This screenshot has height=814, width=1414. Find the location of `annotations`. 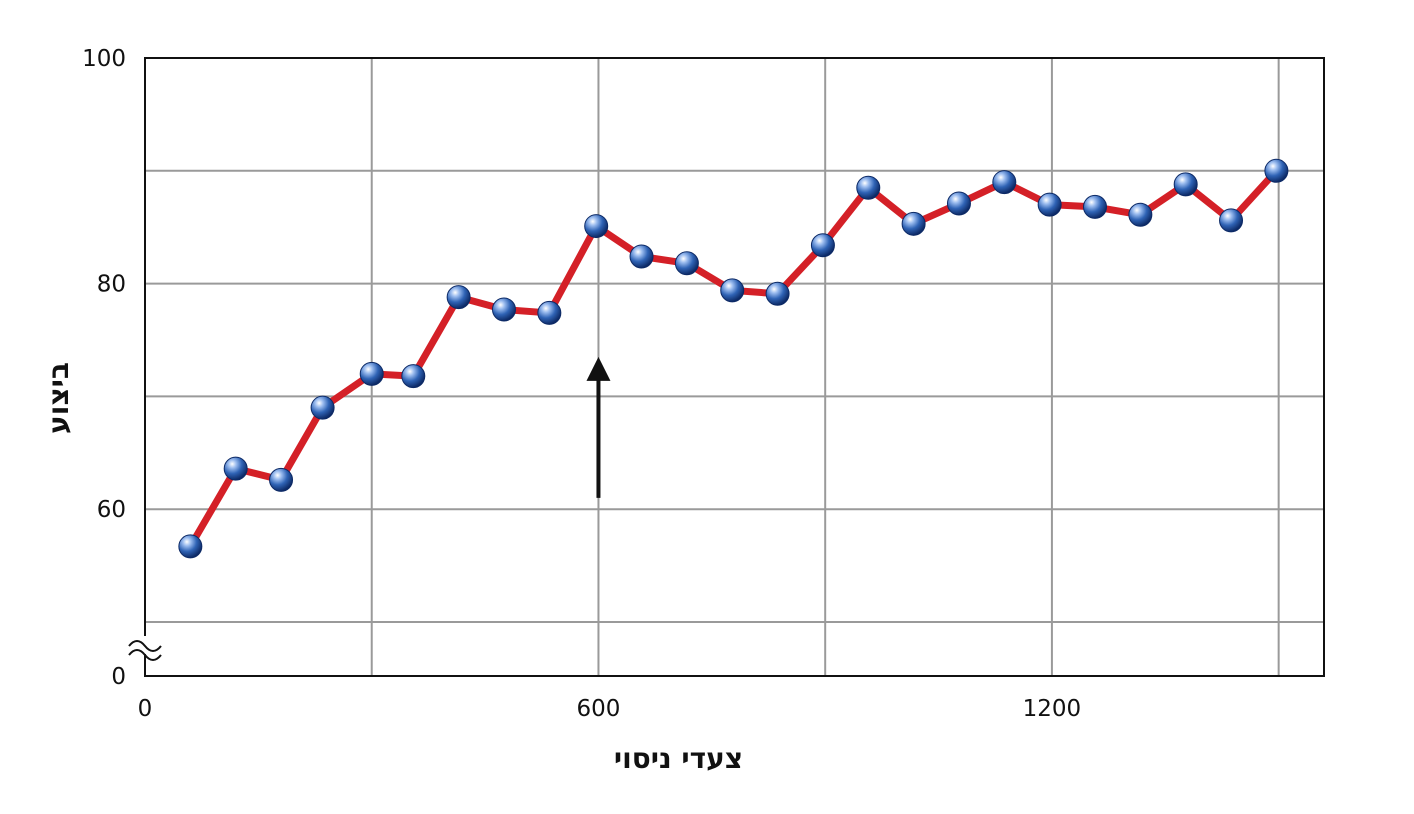

annotations is located at coordinates (598, 427).